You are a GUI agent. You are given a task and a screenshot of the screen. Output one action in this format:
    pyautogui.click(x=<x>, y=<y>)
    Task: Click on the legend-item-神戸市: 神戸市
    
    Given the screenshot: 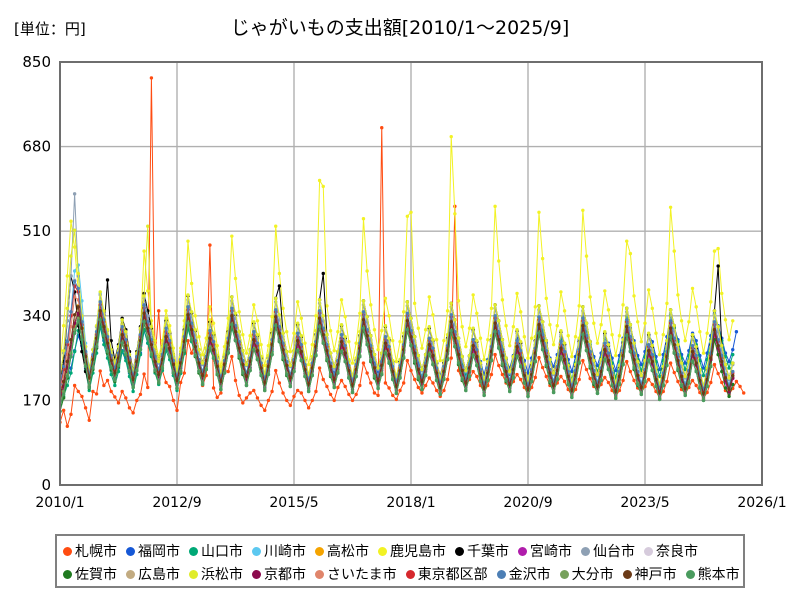 What is the action you would take?
    pyautogui.click(x=649, y=574)
    